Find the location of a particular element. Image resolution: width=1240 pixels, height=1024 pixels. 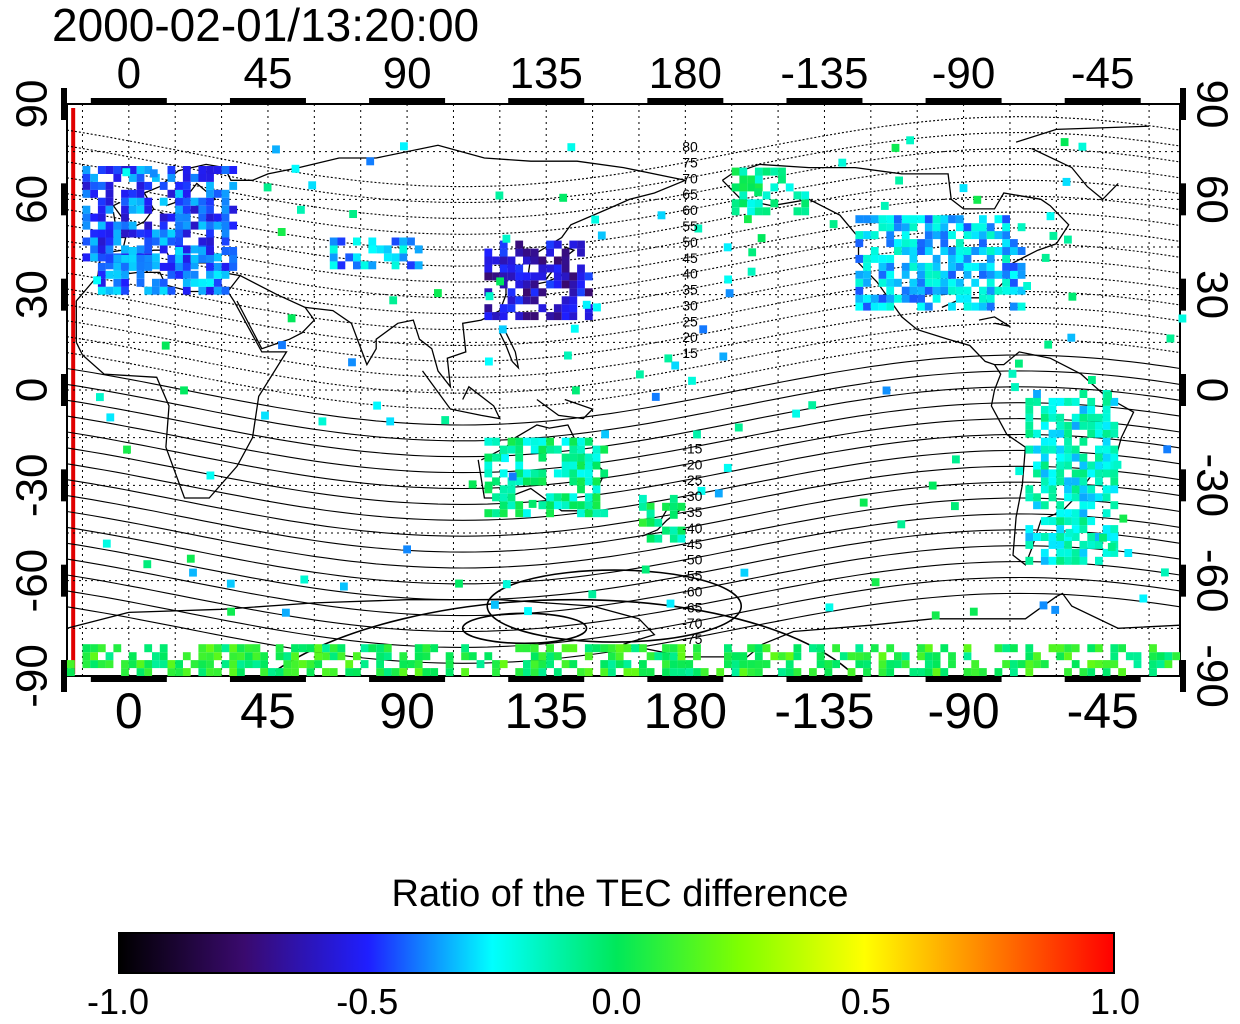

contour-label: 60 is located at coordinates (690, 210).